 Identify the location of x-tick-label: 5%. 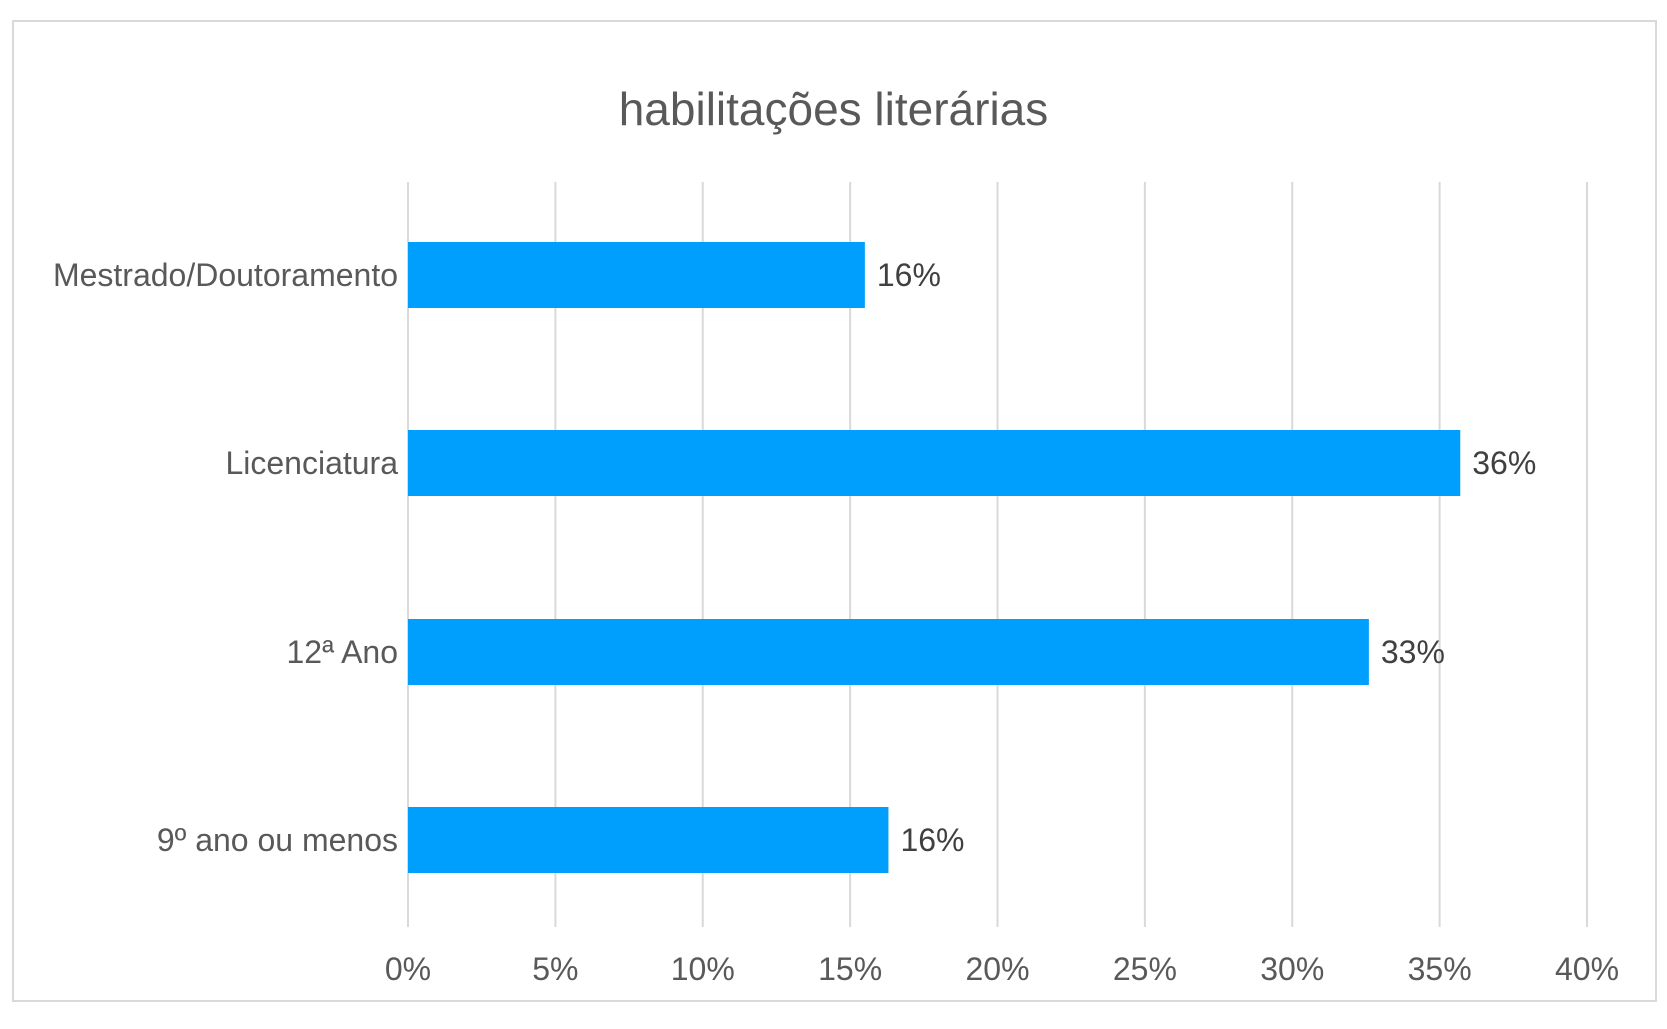
(555, 969).